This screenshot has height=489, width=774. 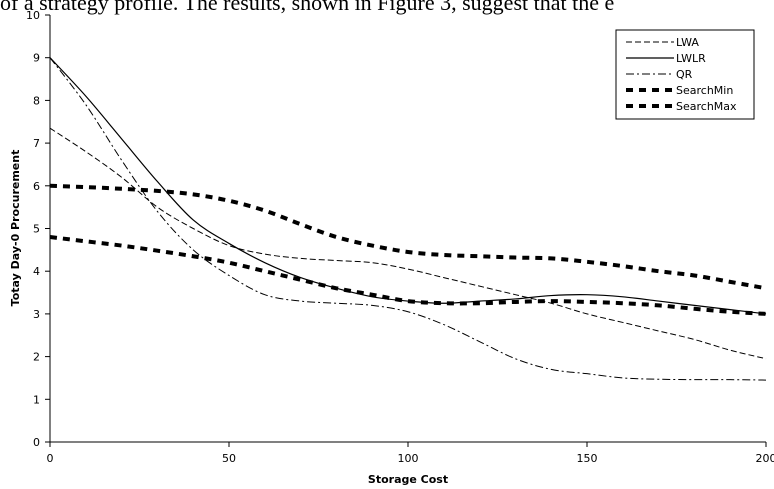 I want to click on y-tick-label: 7, so click(x=36, y=143).